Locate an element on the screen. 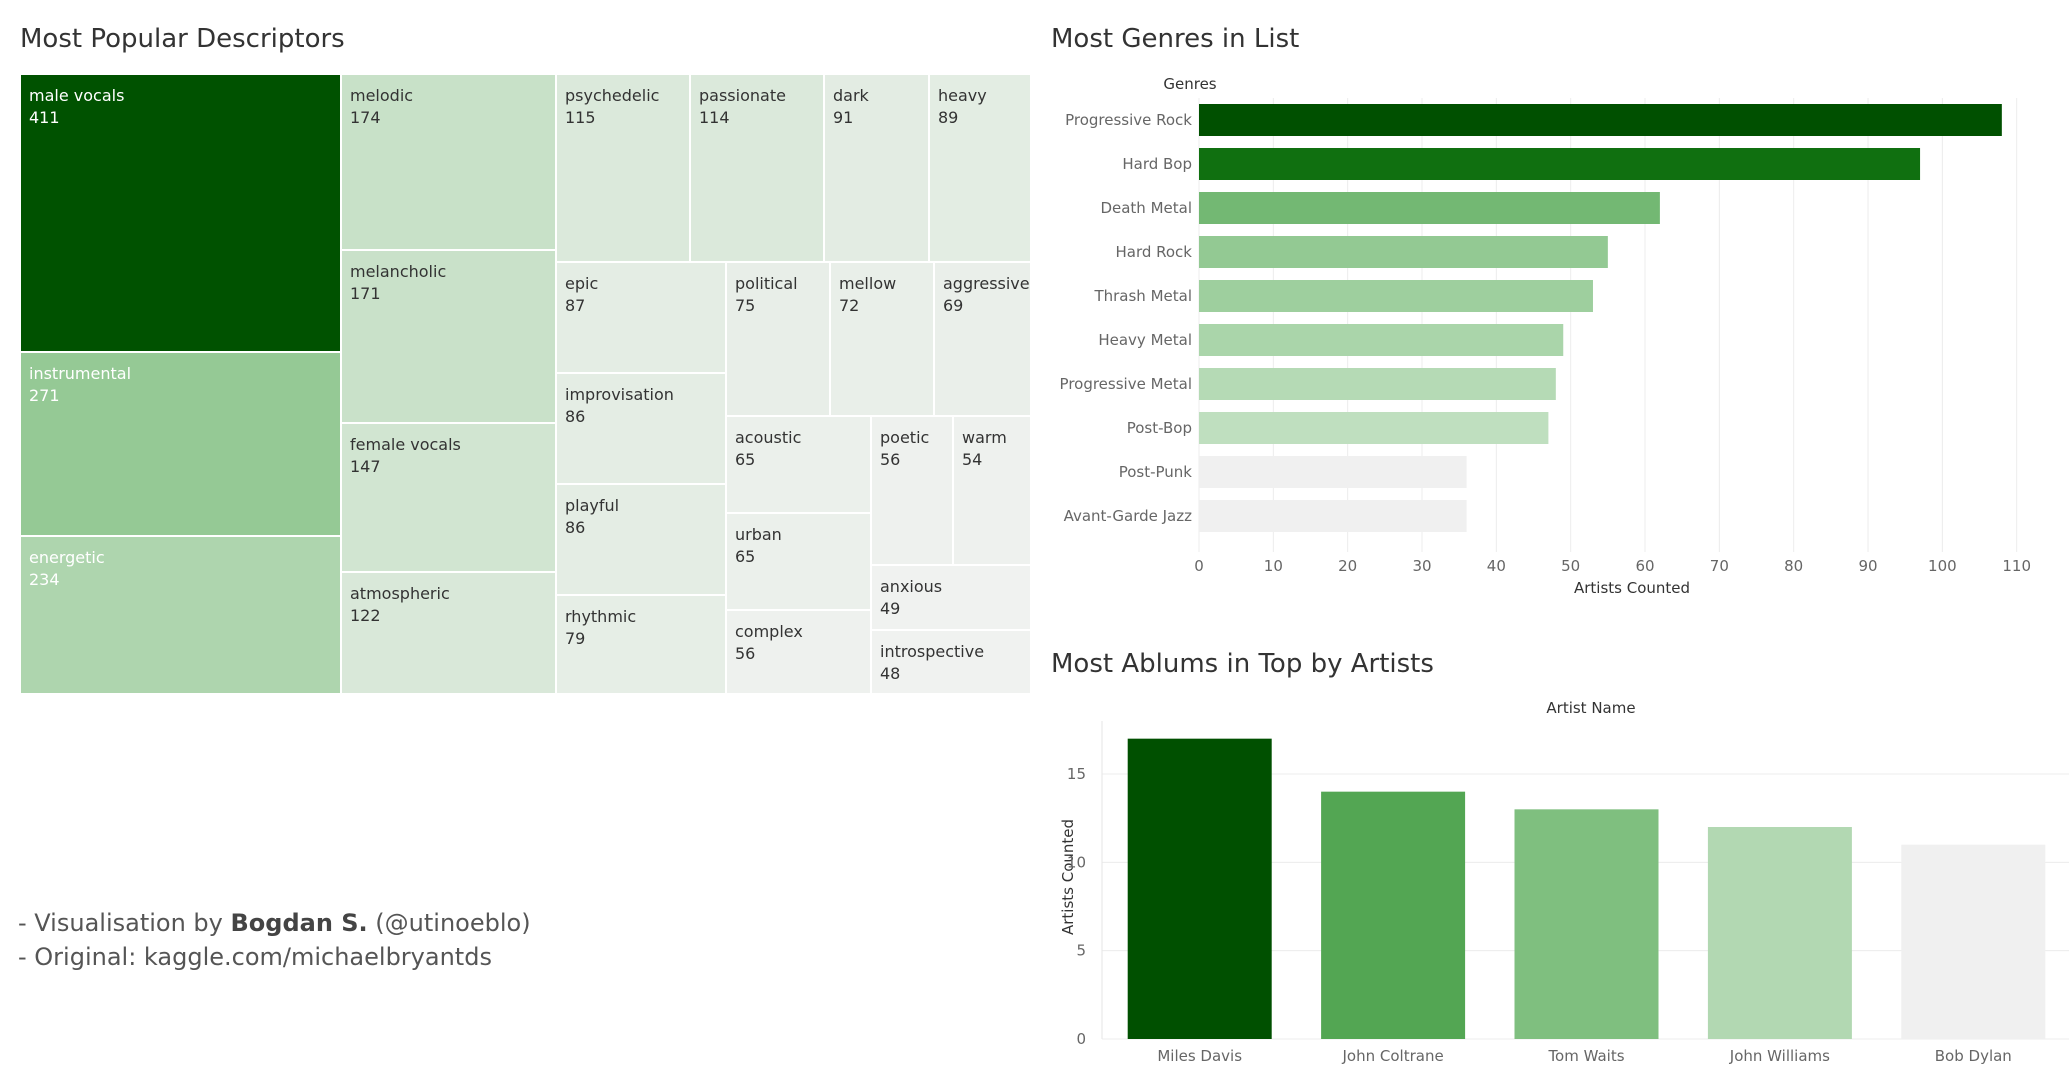 This screenshot has height=1075, width=2069. treemap-tile-melodic: melodic 174 is located at coordinates (448, 162).